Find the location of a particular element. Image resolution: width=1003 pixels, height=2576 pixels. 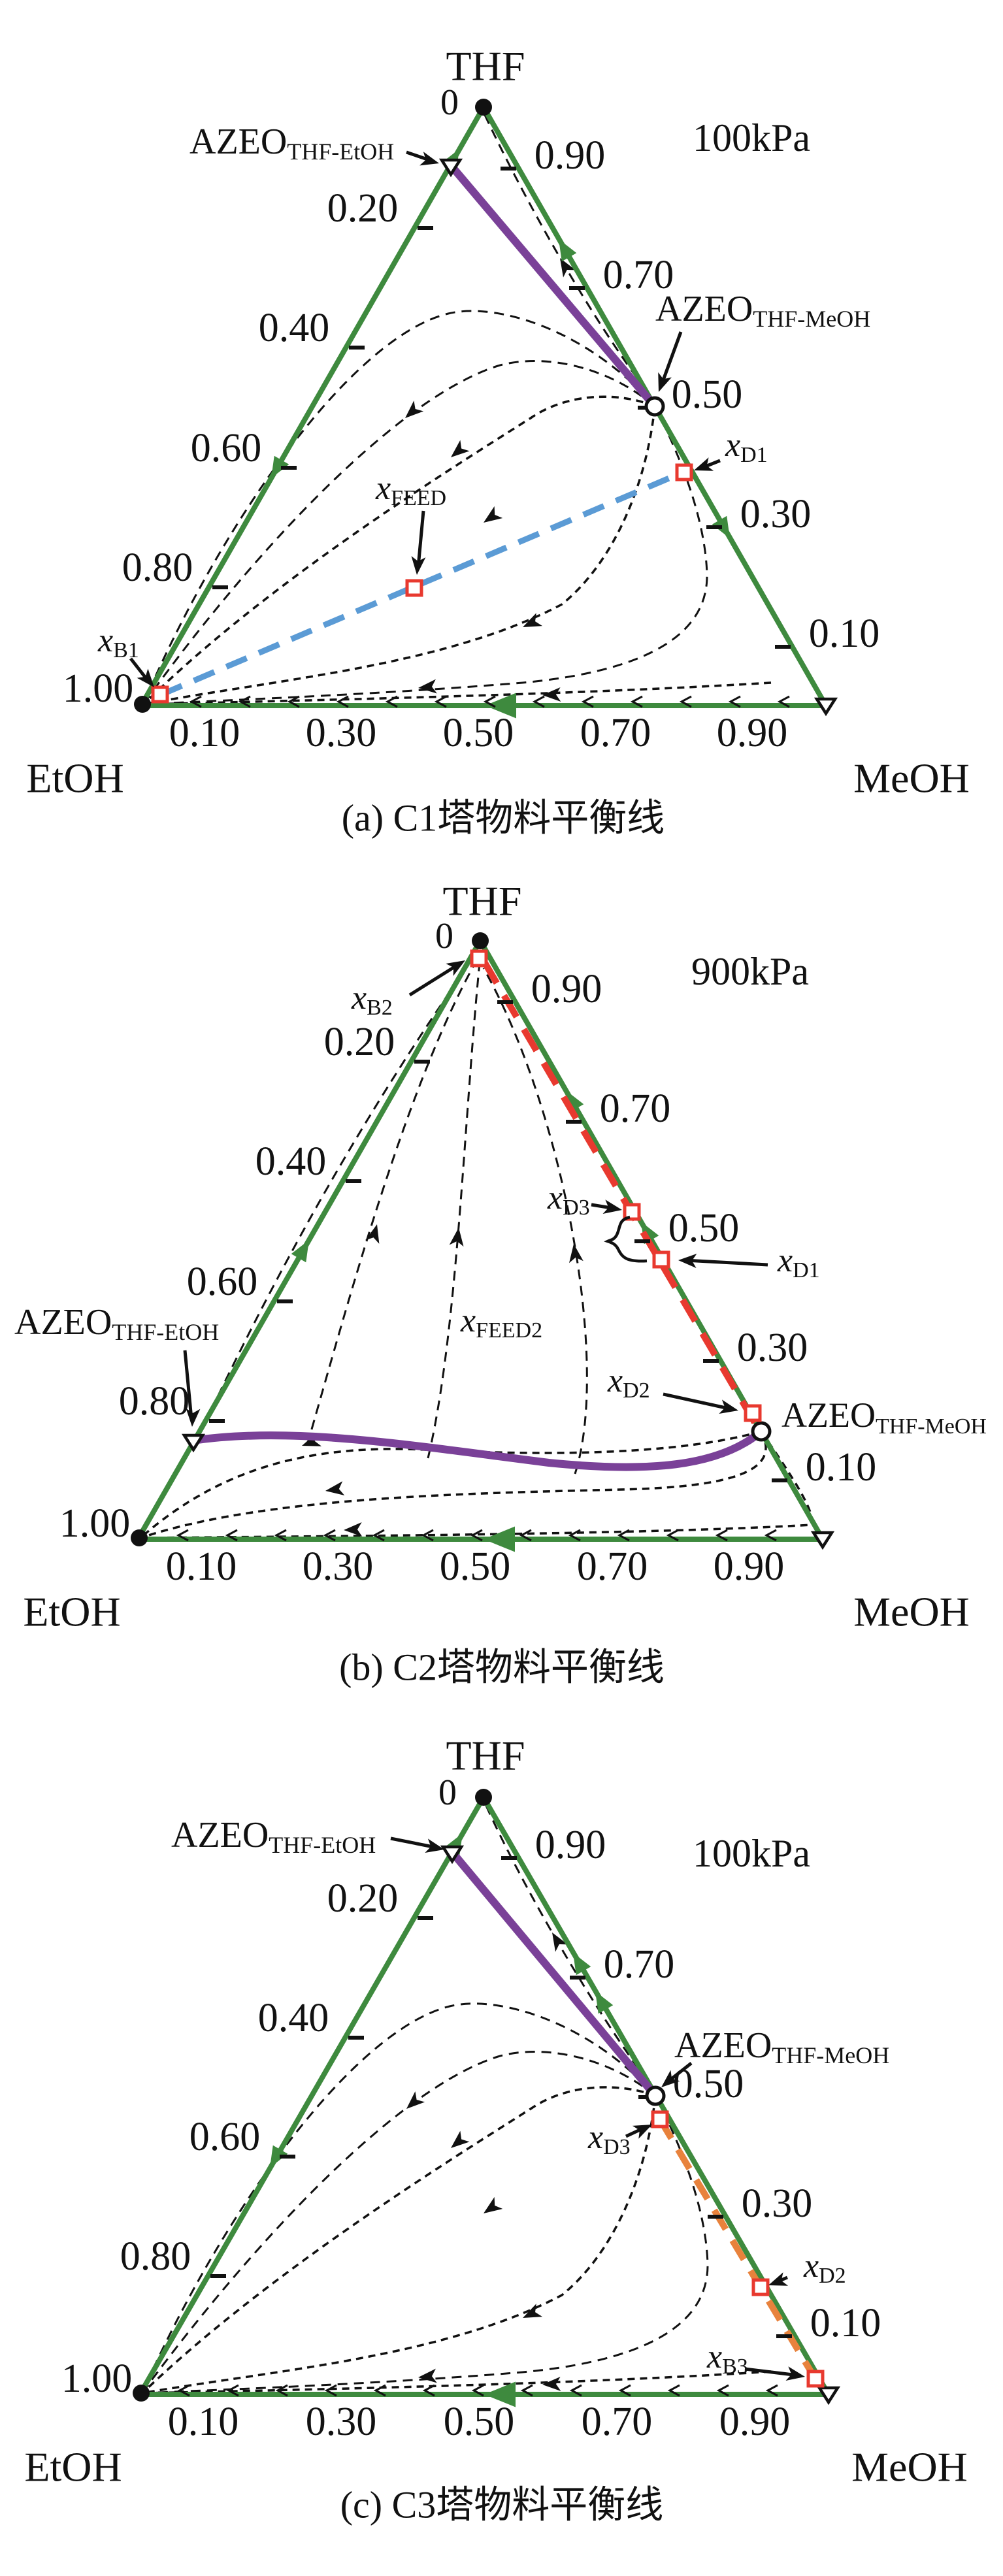

material-balance-line-c3 is located at coordinates (738, 2250).